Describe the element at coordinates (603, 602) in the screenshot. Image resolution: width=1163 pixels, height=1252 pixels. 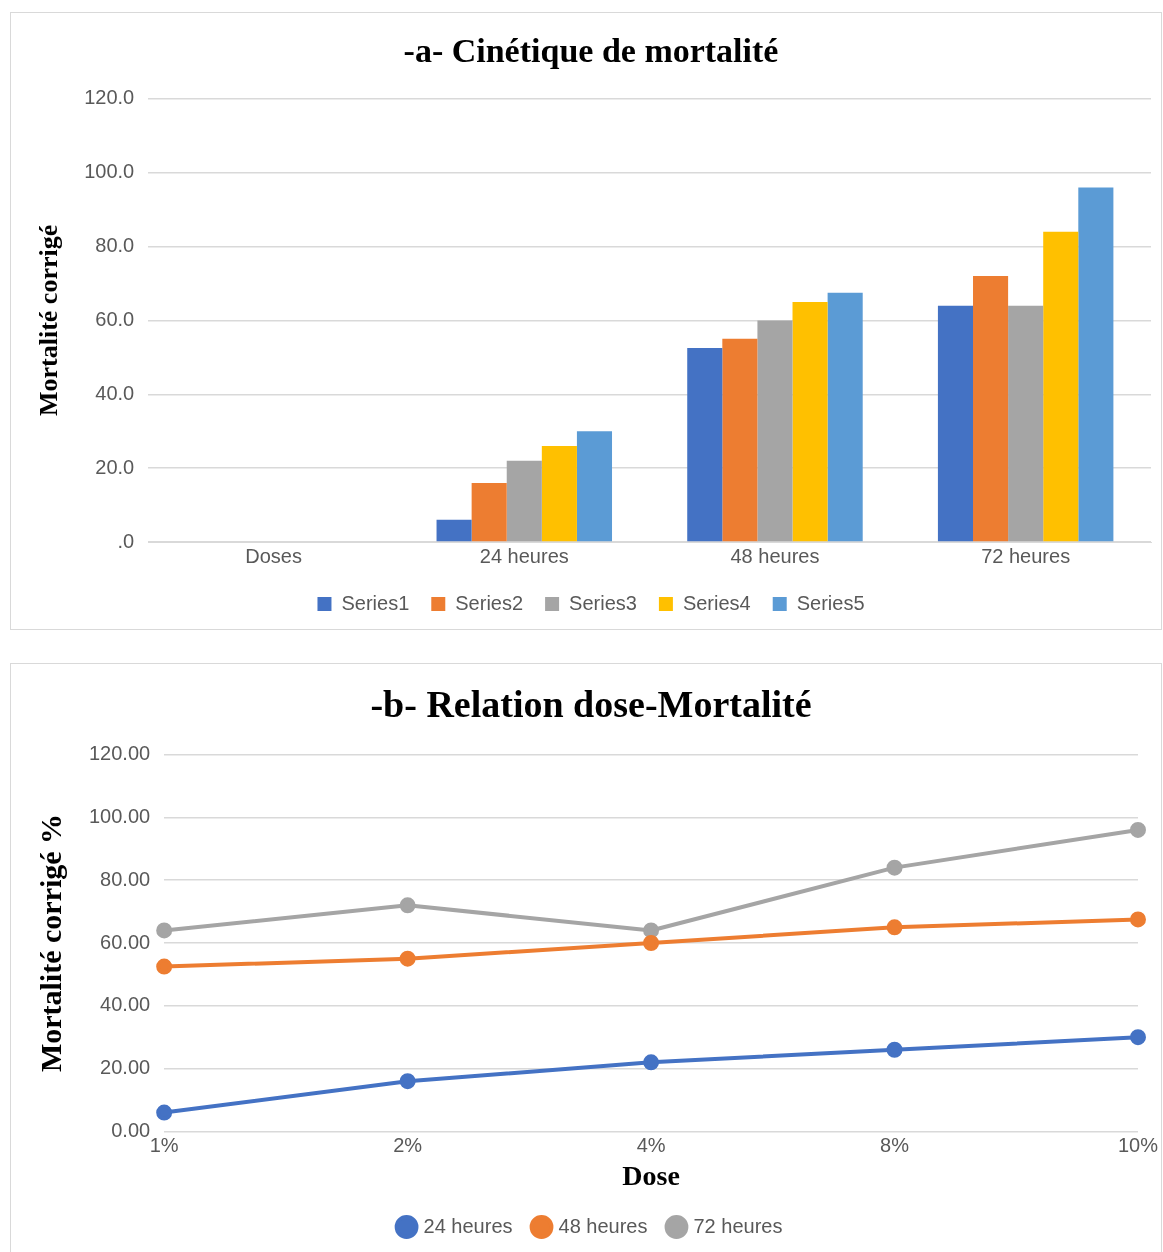
I see `legend-label: Series3` at that location.